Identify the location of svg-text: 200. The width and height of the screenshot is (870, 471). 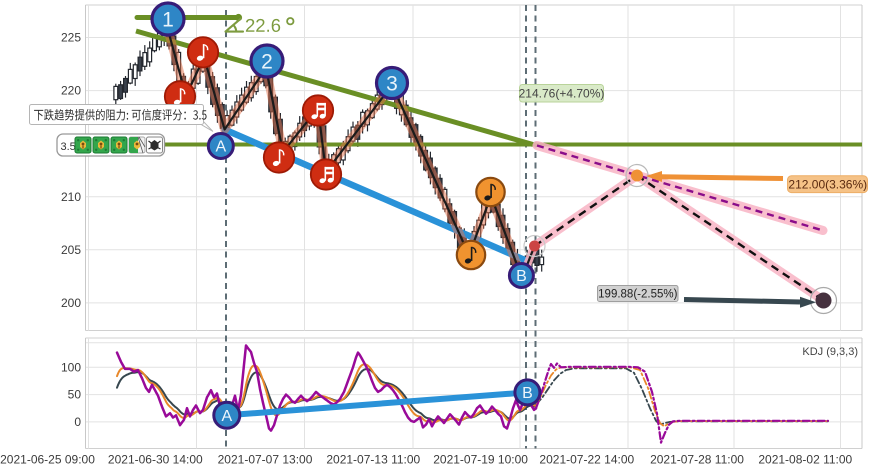
(71, 303).